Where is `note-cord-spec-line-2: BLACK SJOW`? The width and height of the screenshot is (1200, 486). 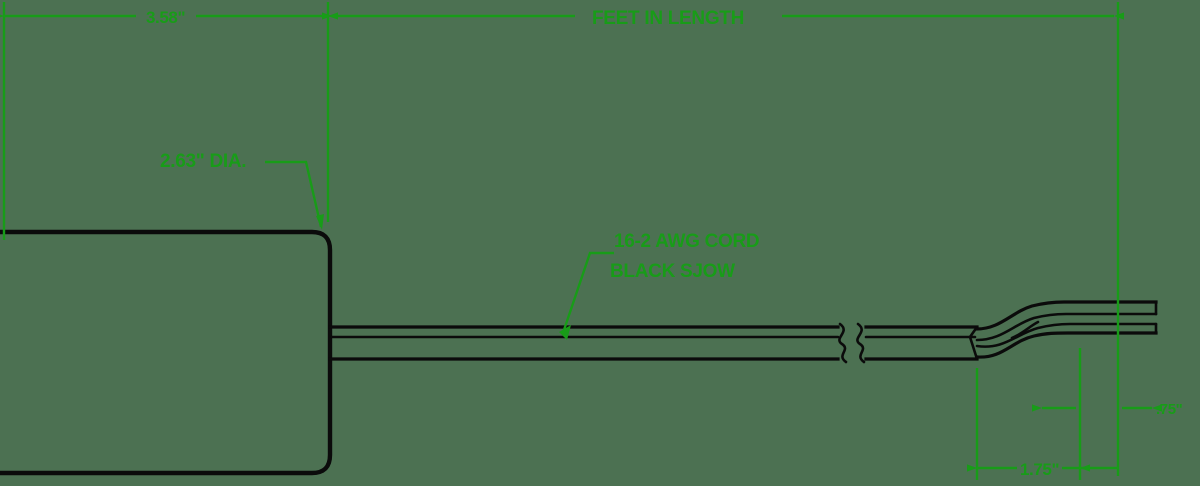
note-cord-spec-line-2: BLACK SJOW is located at coordinates (672, 271).